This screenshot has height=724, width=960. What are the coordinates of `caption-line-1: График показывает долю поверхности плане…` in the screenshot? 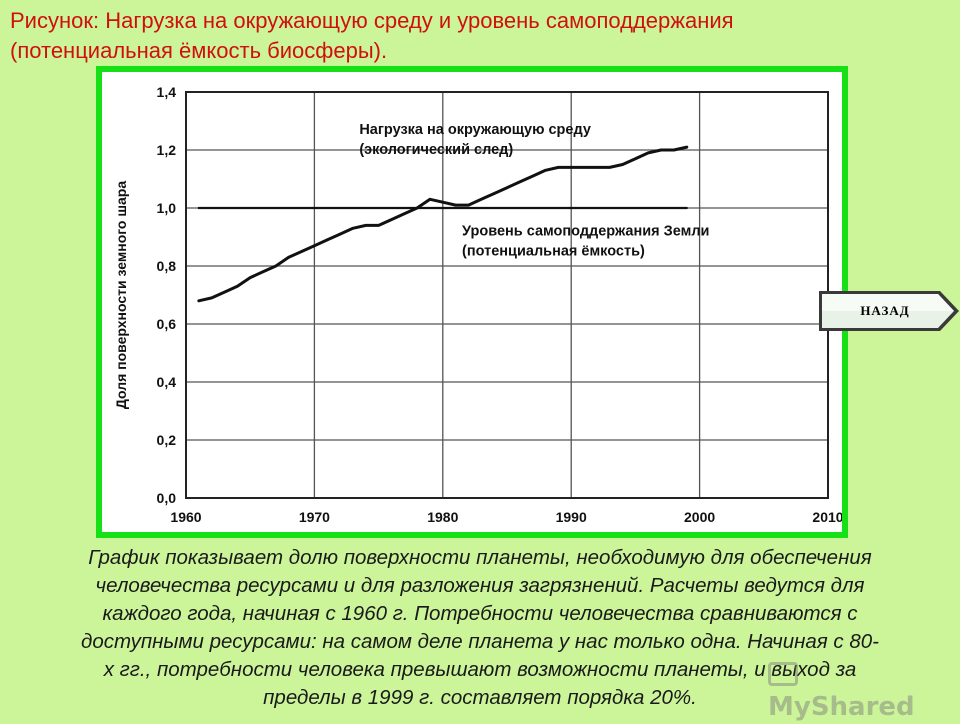 It's located at (480, 557).